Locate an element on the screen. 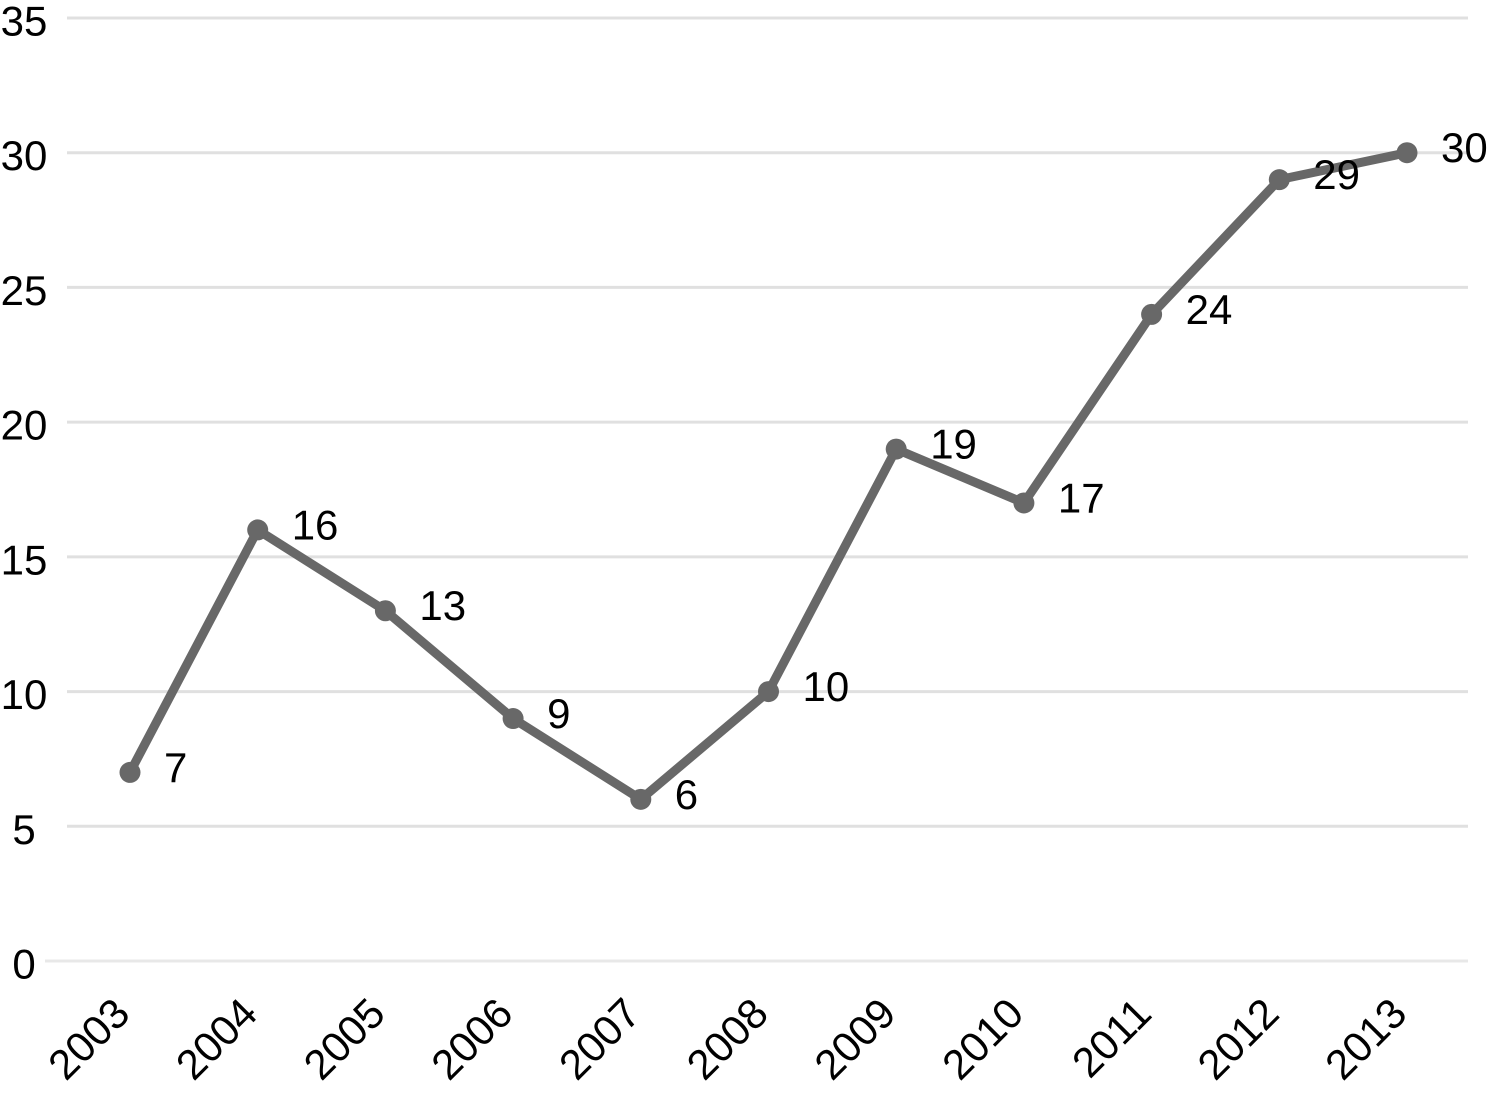  x-tick-label: 2005 is located at coordinates (343, 1038).